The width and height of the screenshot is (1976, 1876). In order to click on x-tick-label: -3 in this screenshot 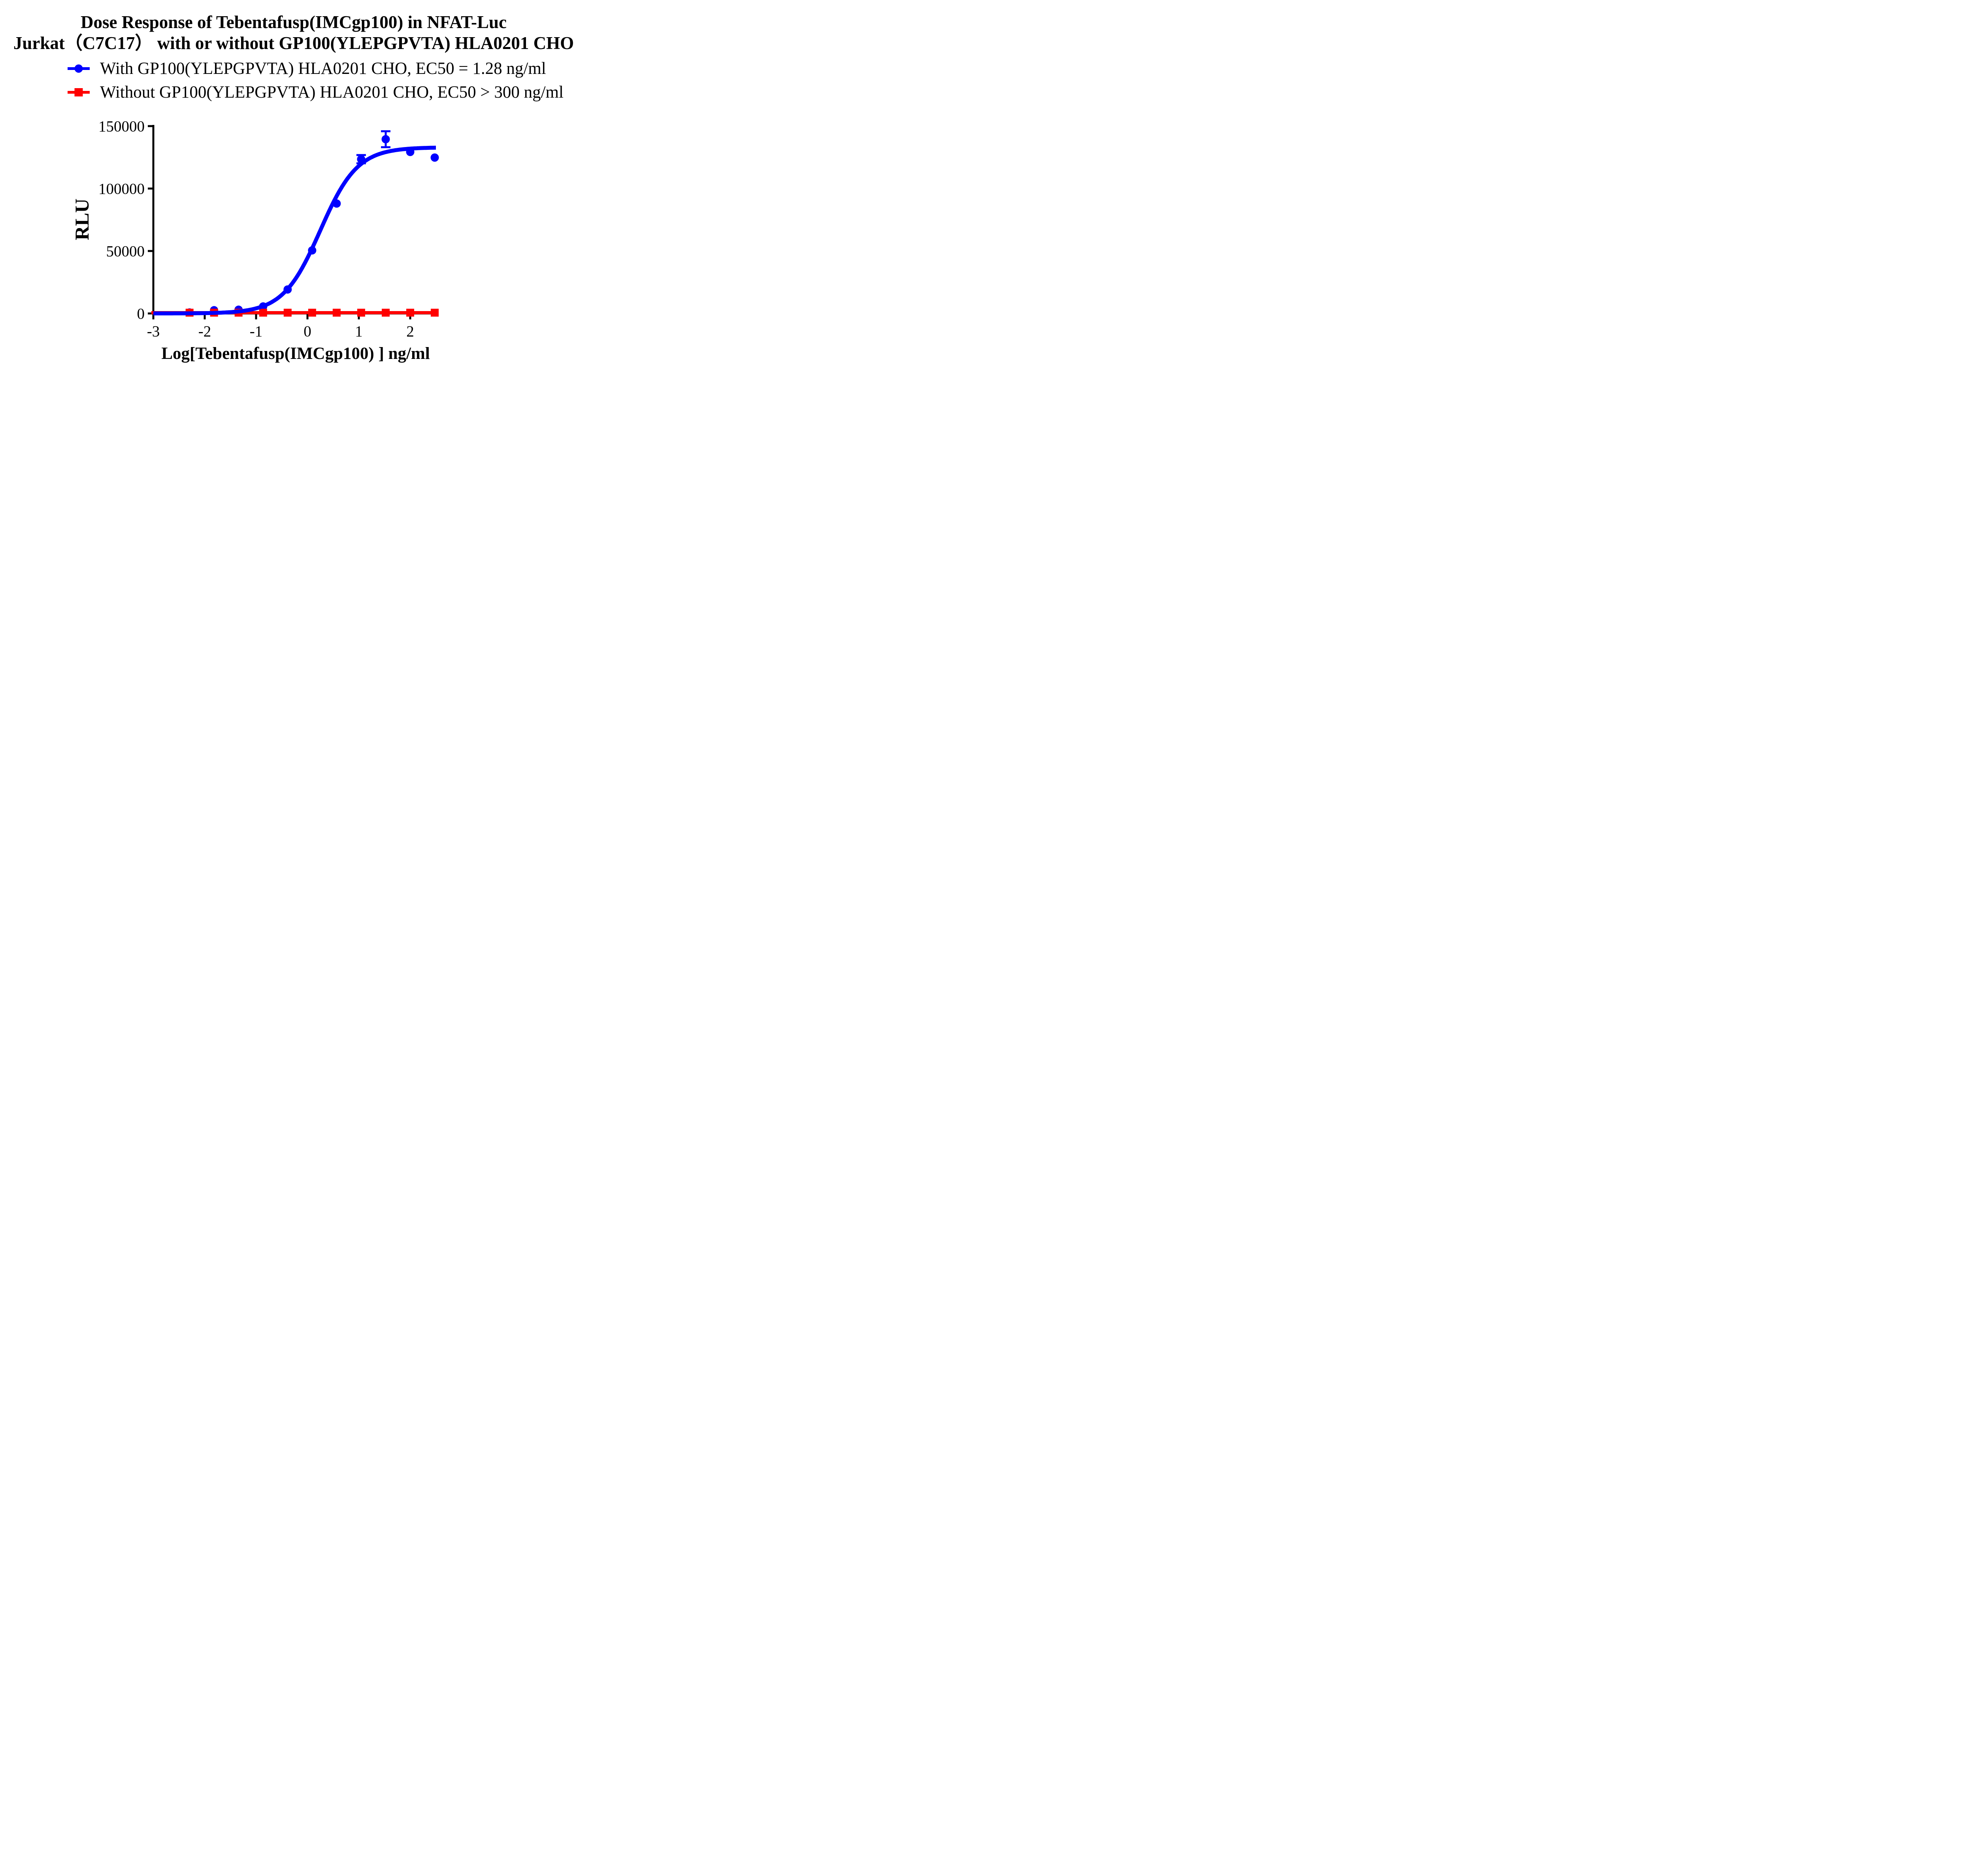, I will do `click(153, 331)`.